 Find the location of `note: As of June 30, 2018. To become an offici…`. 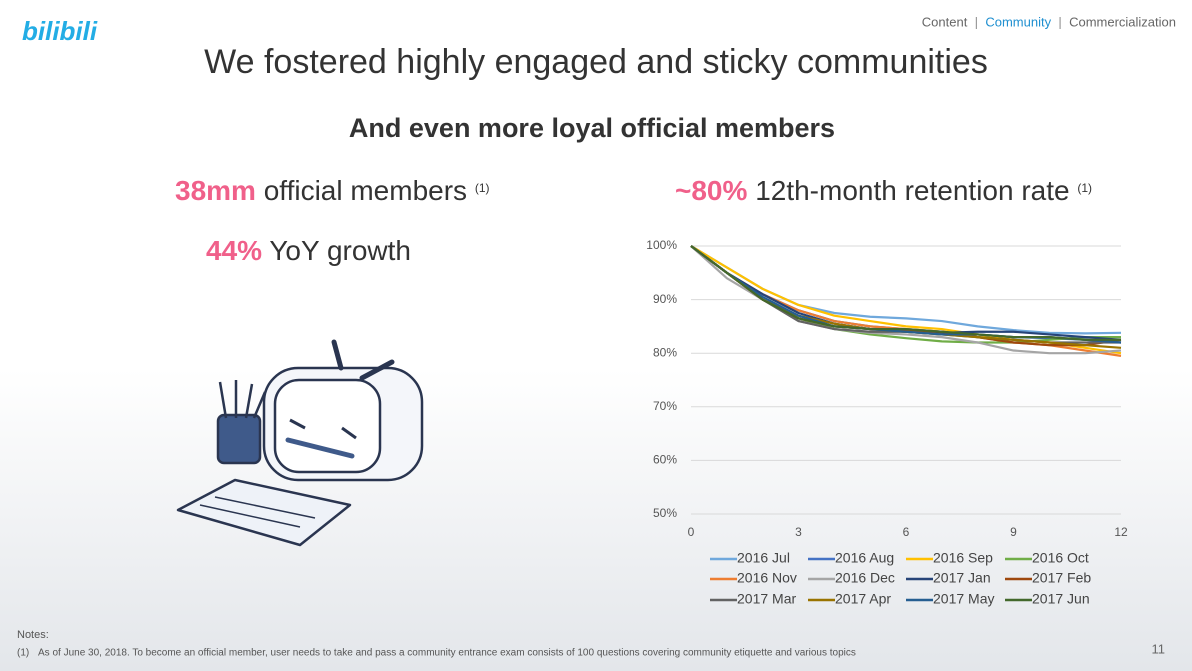

note: As of June 30, 2018. To become an offici… is located at coordinates (447, 653).